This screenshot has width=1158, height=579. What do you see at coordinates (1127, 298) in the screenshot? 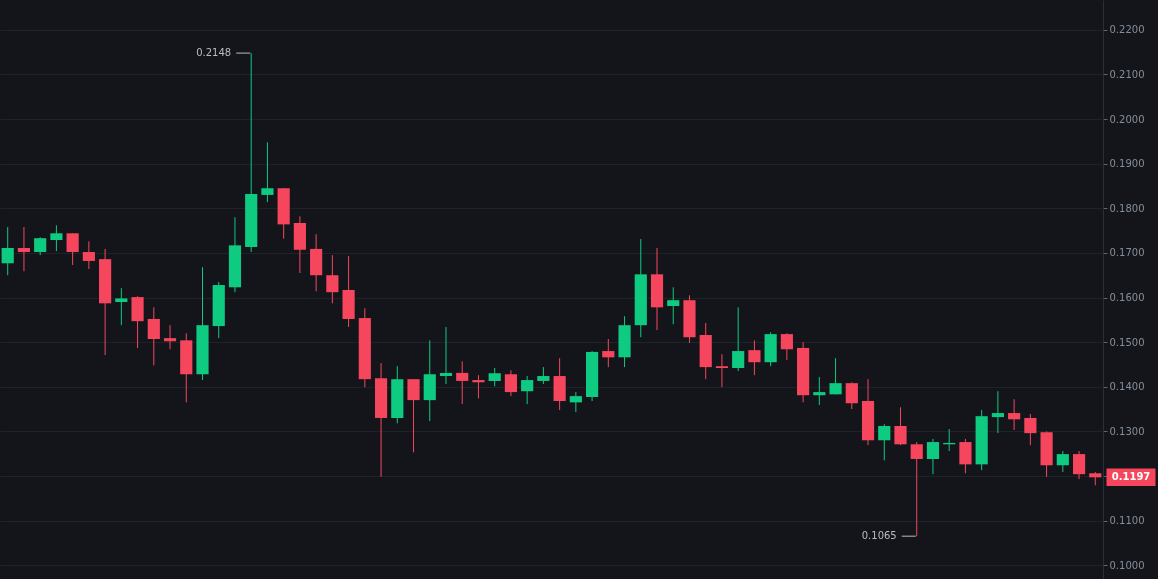
I see `y-tick-label: 0.1600` at bounding box center [1127, 298].